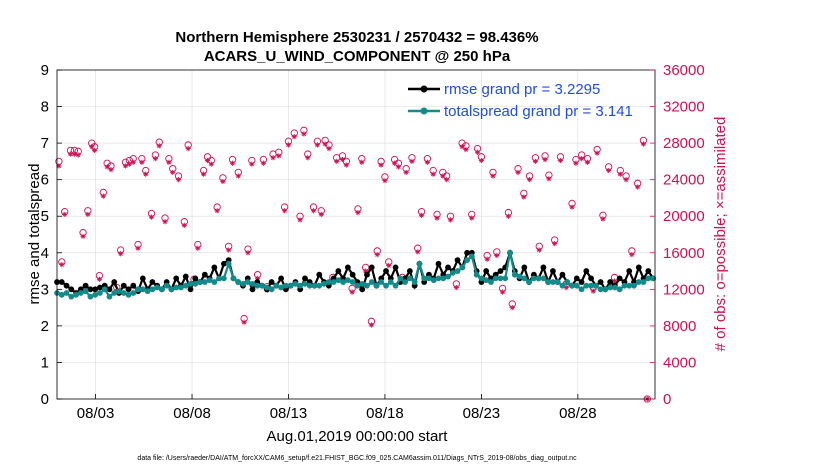 This screenshot has width=830, height=470. What do you see at coordinates (385, 413) in the screenshot?
I see `x-tick-label: 08/18` at bounding box center [385, 413].